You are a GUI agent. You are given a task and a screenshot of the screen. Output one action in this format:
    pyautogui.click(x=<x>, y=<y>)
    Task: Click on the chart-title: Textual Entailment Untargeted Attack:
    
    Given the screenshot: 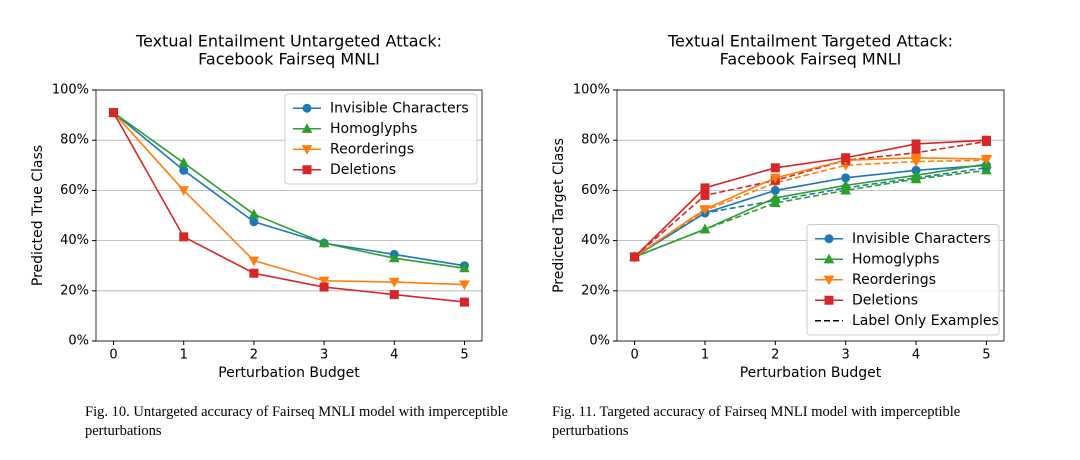 What is the action you would take?
    pyautogui.click(x=288, y=41)
    